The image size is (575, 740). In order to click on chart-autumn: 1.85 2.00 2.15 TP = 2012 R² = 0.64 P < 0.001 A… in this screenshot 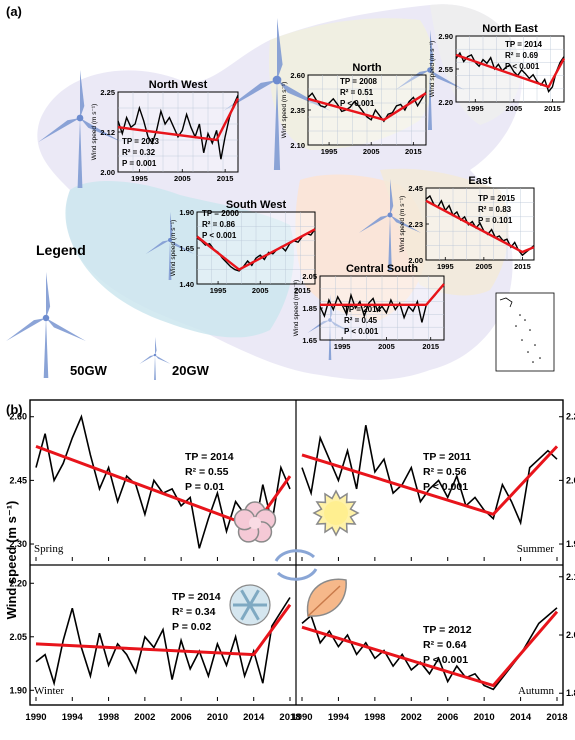, I will do `click(438, 636)`.